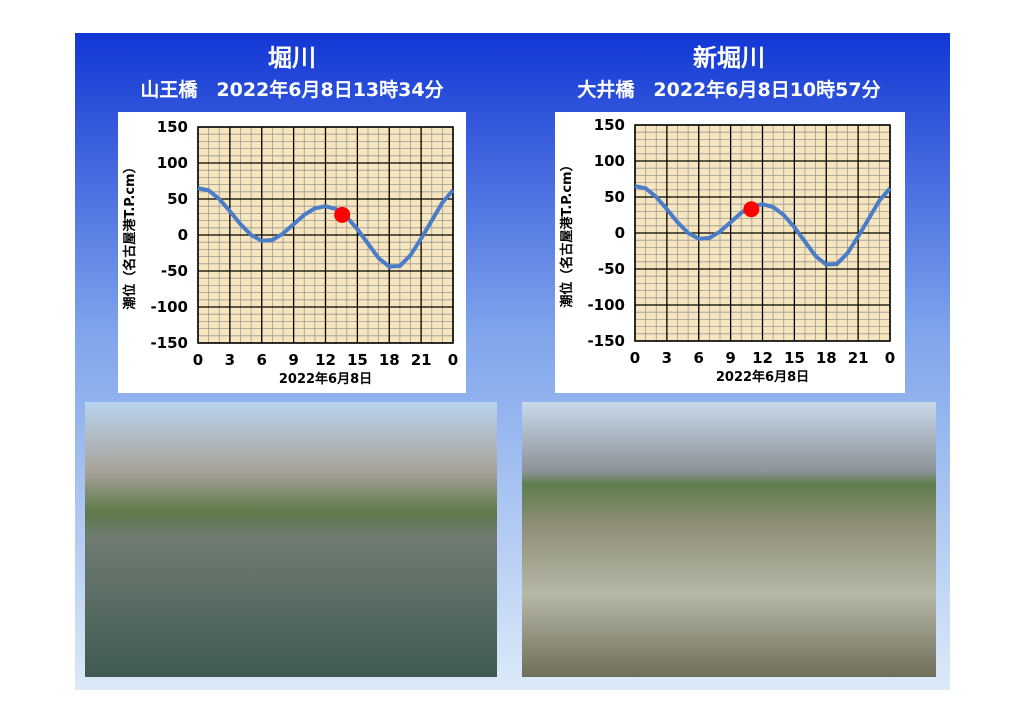 The width and height of the screenshot is (1024, 724). Describe the element at coordinates (729, 58) in the screenshot. I see `chart-title: 新堀川` at that location.